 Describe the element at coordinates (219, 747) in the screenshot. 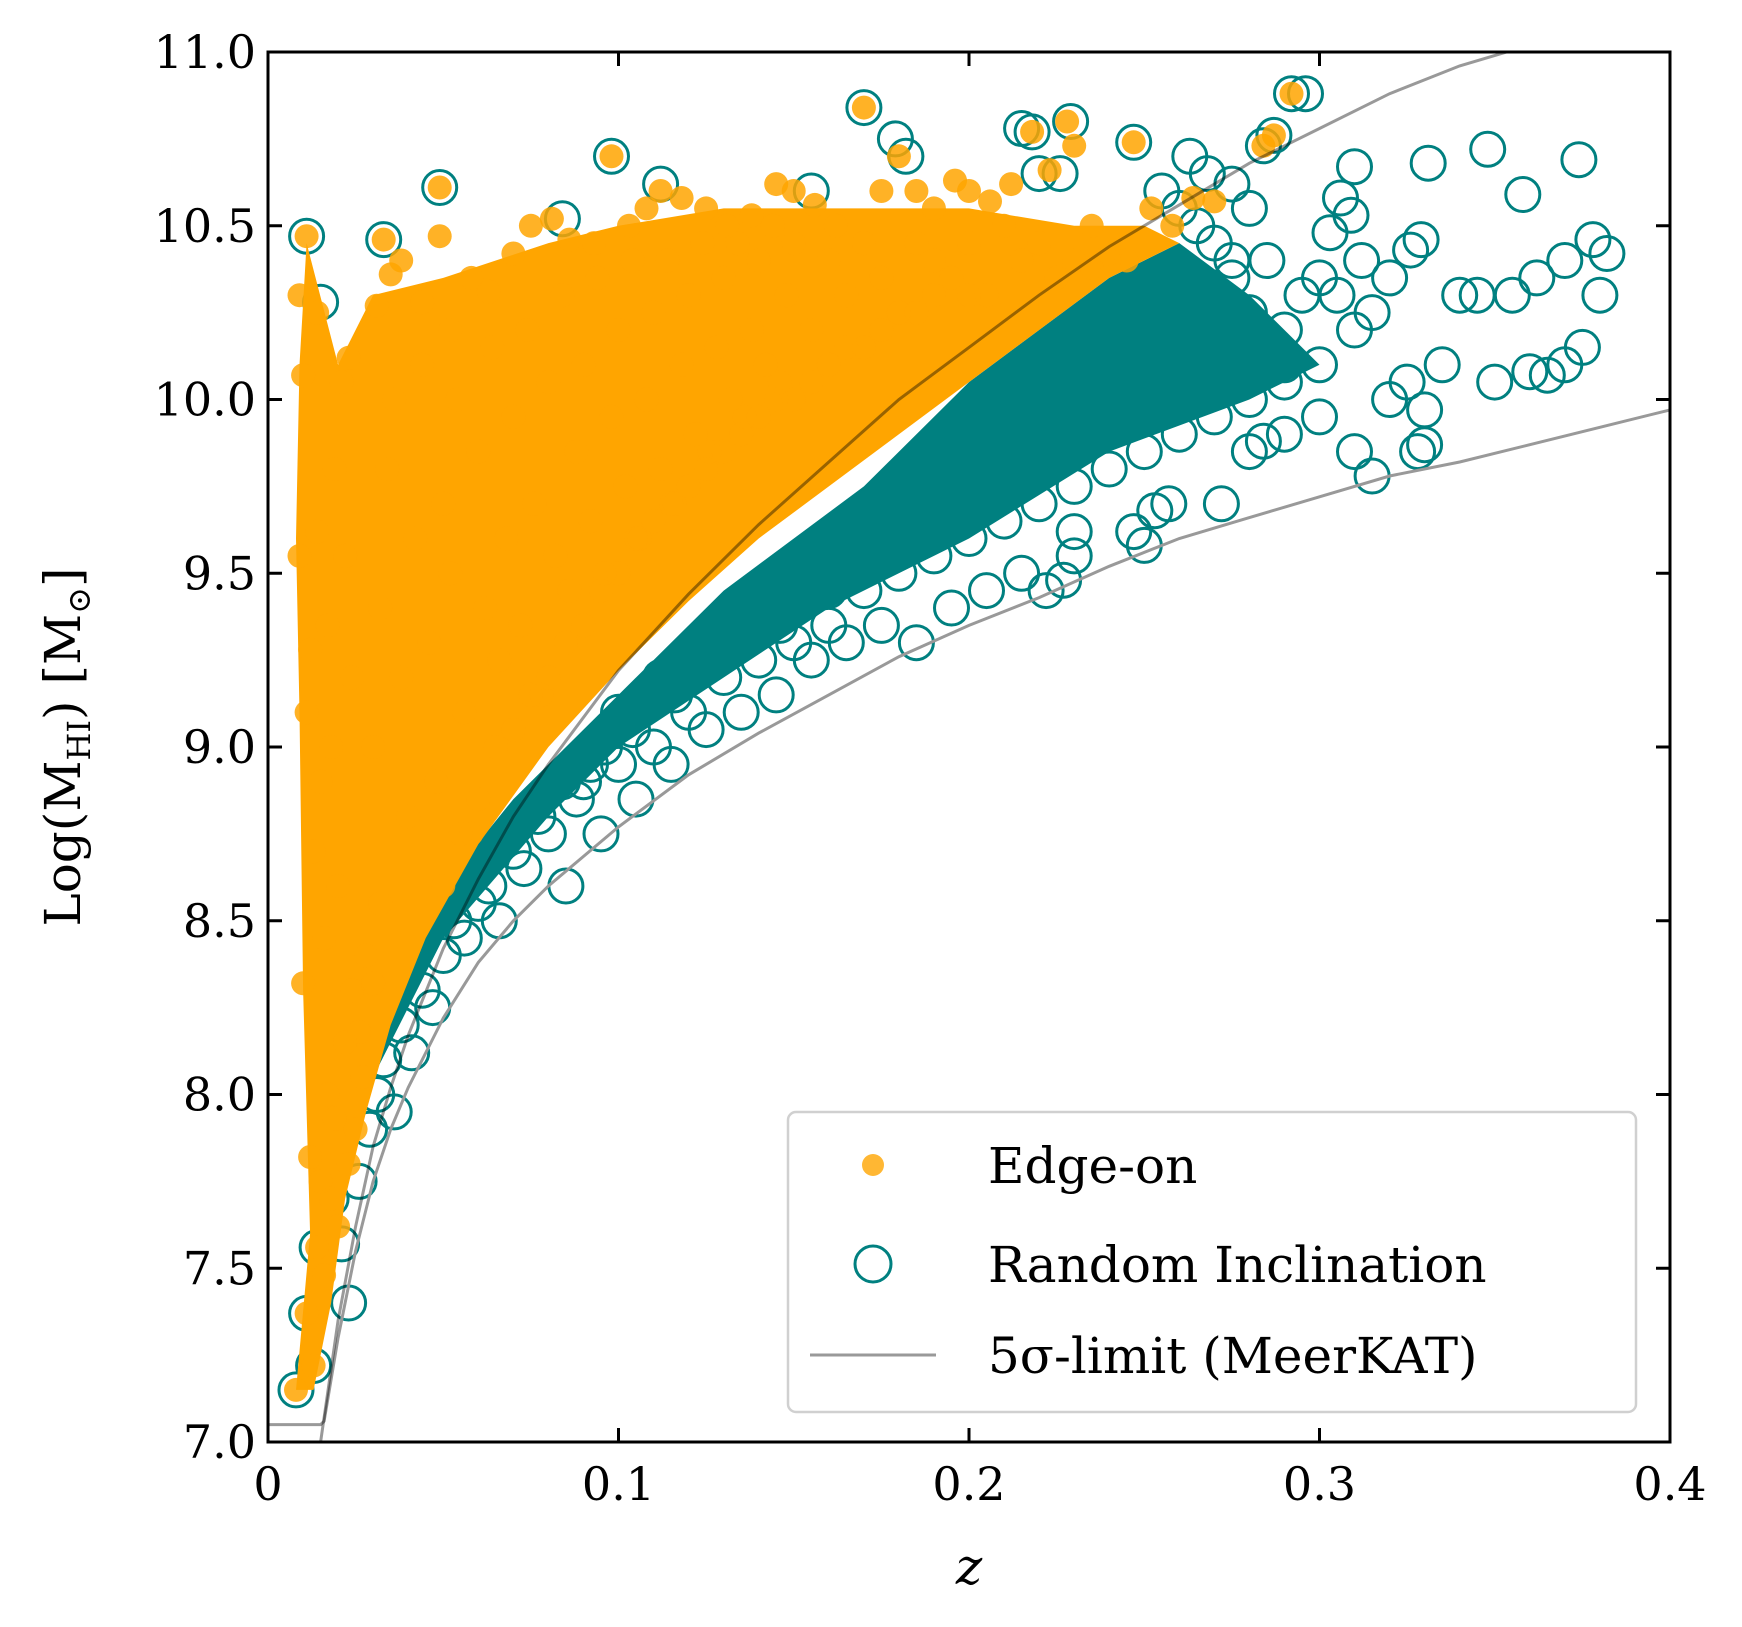

I see `y-tick-label: 9.0` at that location.